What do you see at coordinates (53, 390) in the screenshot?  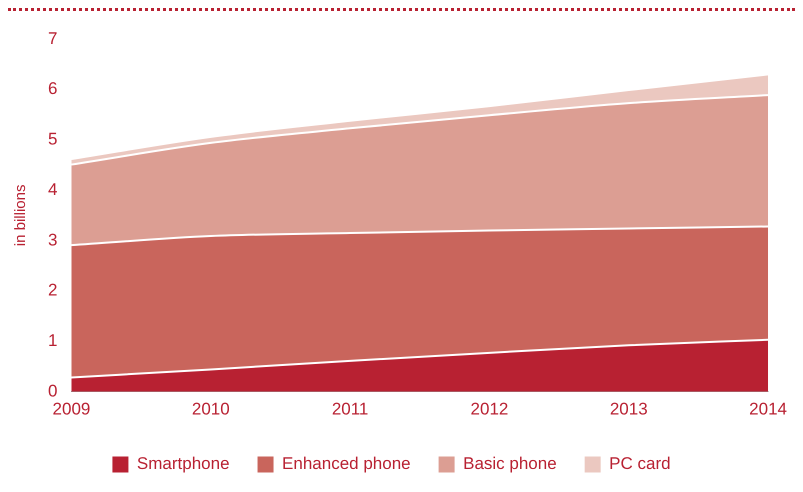 I see `y-tick-label: 0` at bounding box center [53, 390].